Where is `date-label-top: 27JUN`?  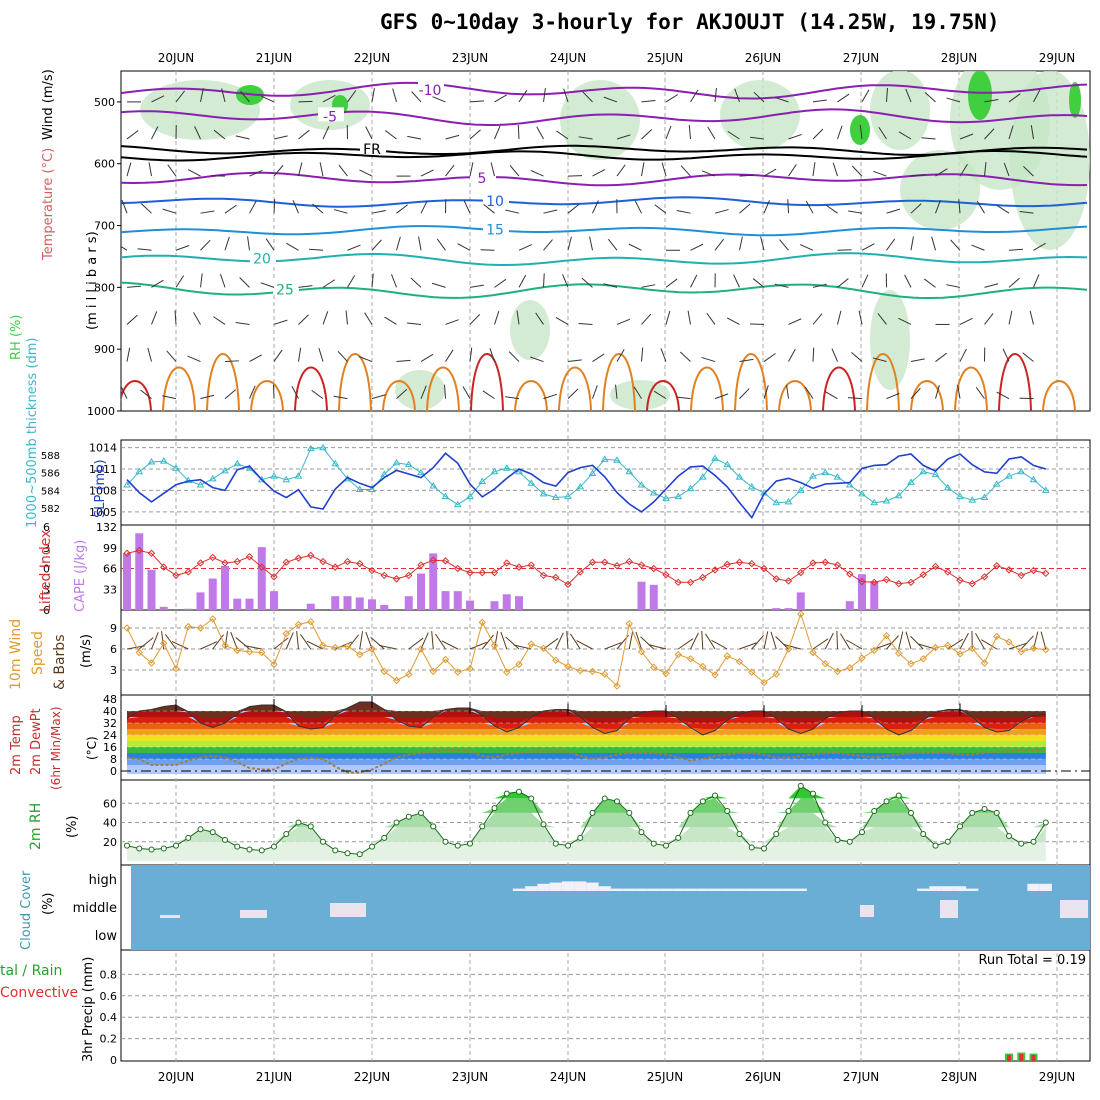
date-label-top: 27JUN is located at coordinates (861, 58).